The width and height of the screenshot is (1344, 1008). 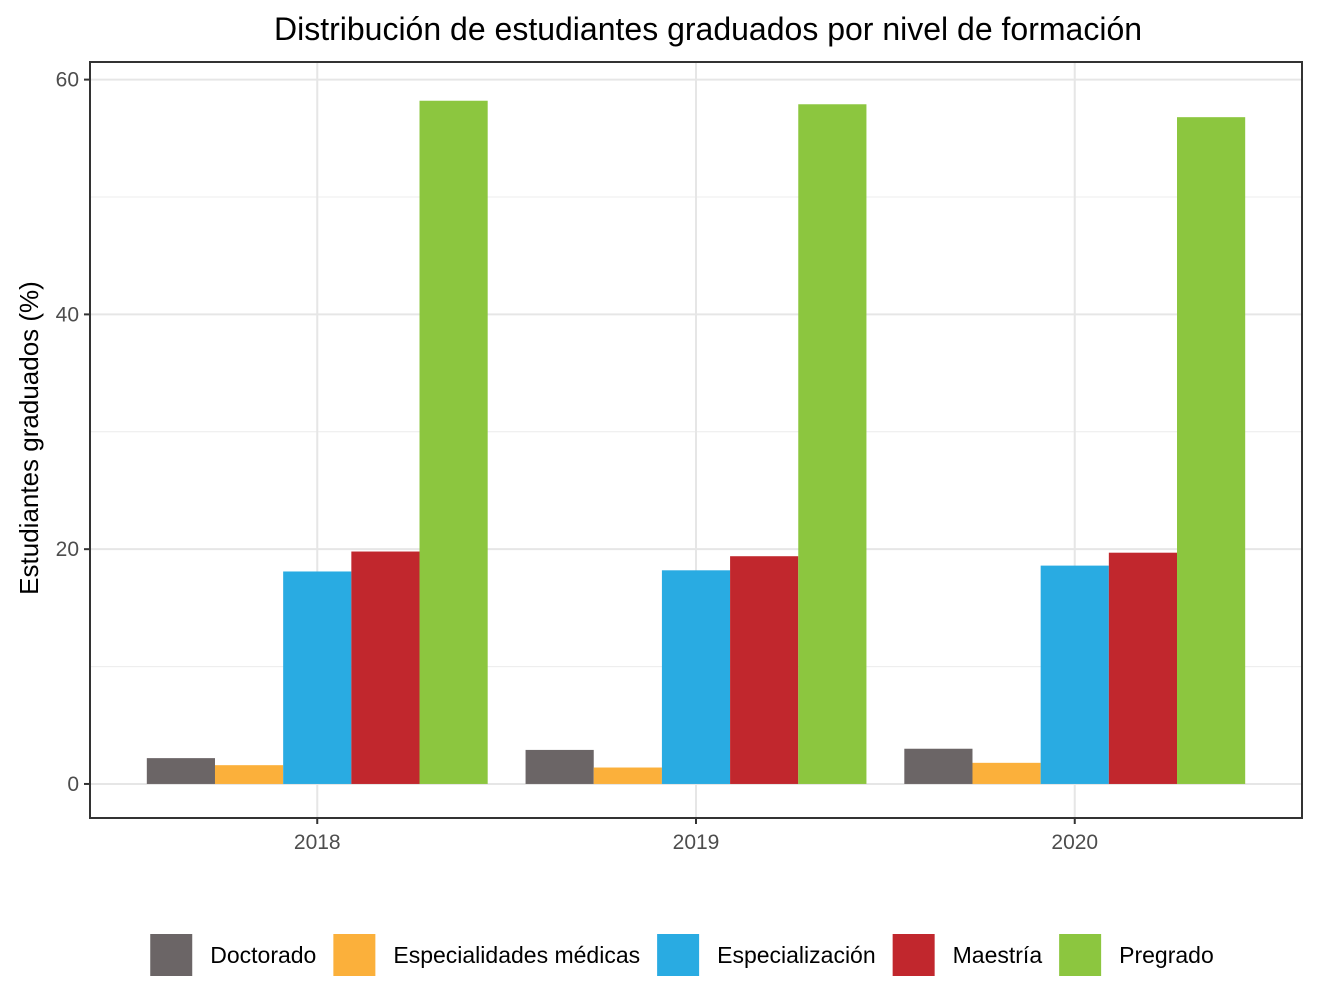 What do you see at coordinates (263, 955) in the screenshot?
I see `legend-label: Doctorado` at bounding box center [263, 955].